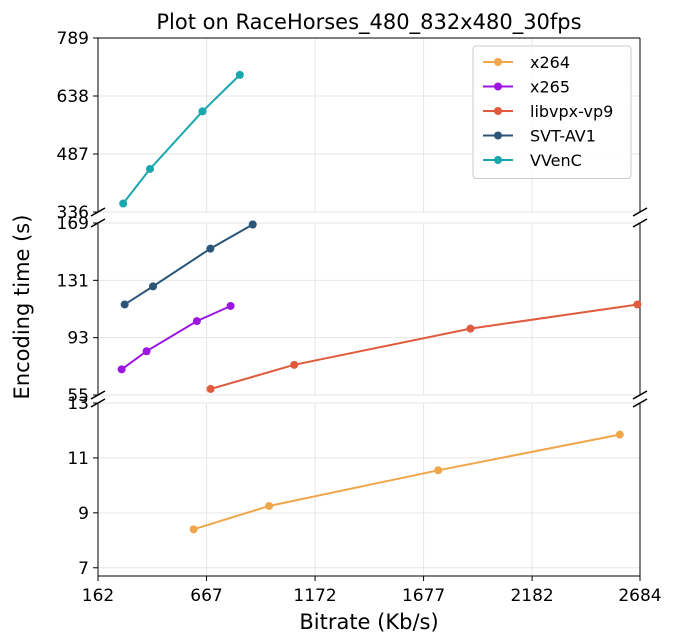 This screenshot has height=644, width=674. What do you see at coordinates (73, 39) in the screenshot?
I see `y-tick-label: 789` at bounding box center [73, 39].